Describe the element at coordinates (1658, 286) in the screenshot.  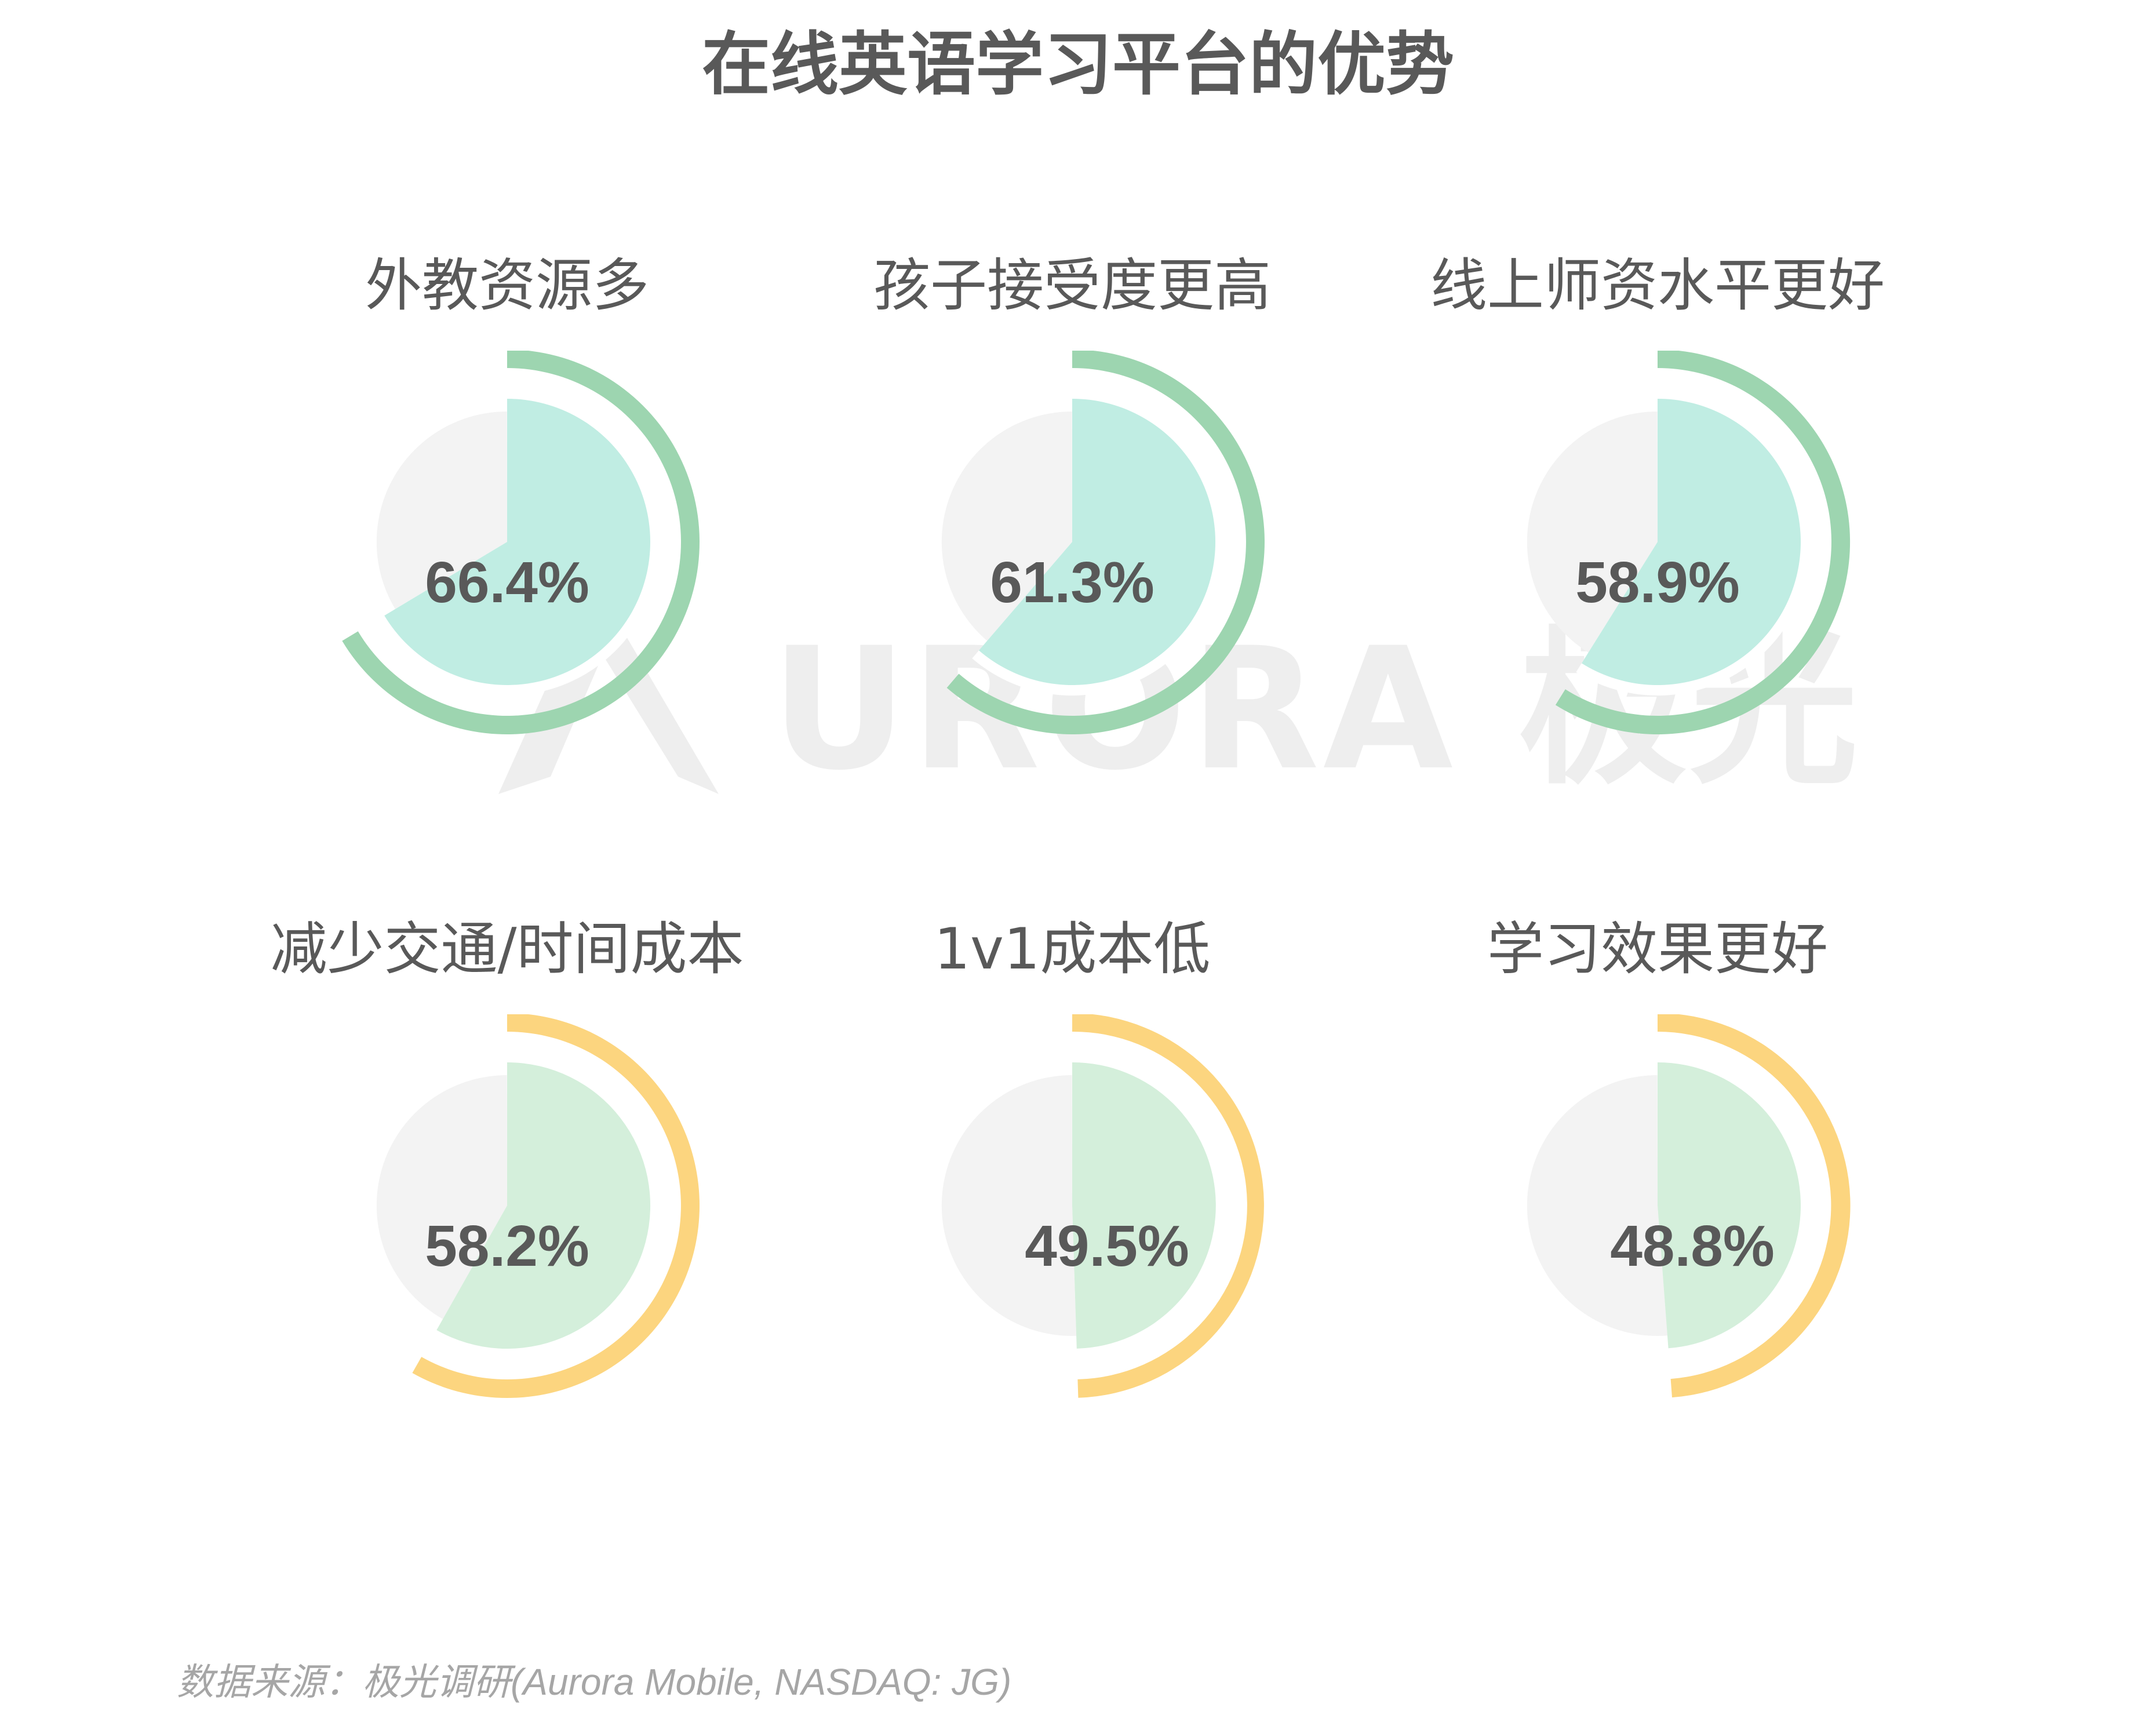
I see `category-label: 线上师资水平更好` at that location.